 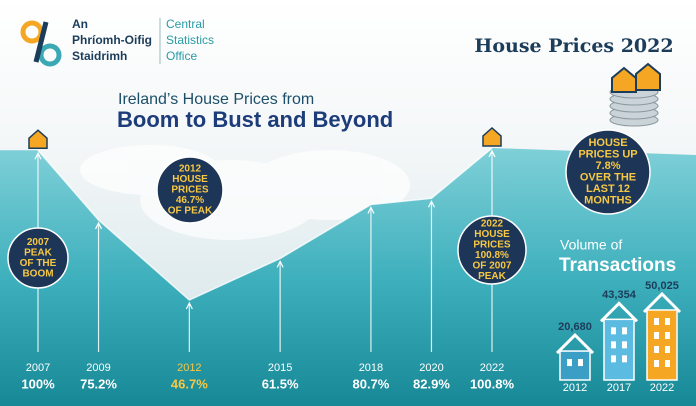 What do you see at coordinates (431, 368) in the screenshot?
I see `year-label: 2020` at bounding box center [431, 368].